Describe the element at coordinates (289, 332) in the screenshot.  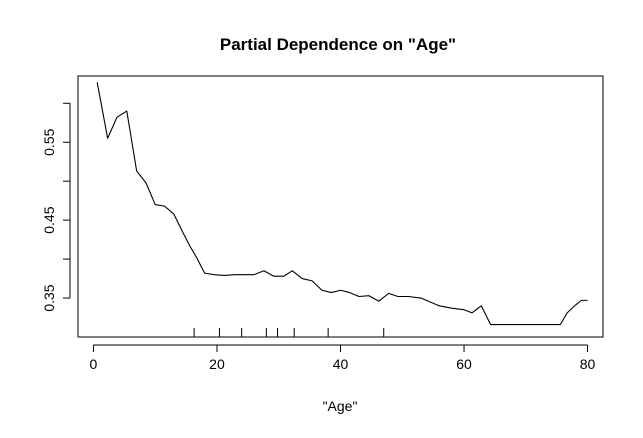
I see `rug-ticks` at that location.